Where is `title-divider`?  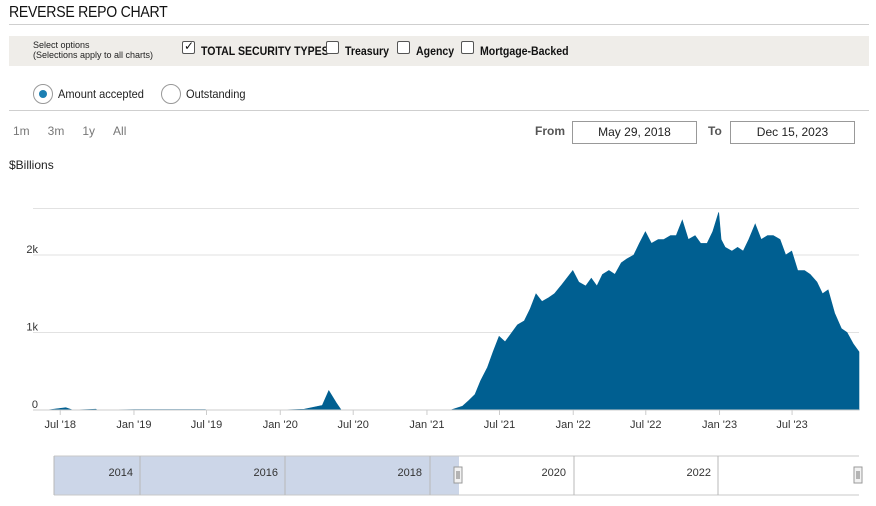
title-divider is located at coordinates (439, 24).